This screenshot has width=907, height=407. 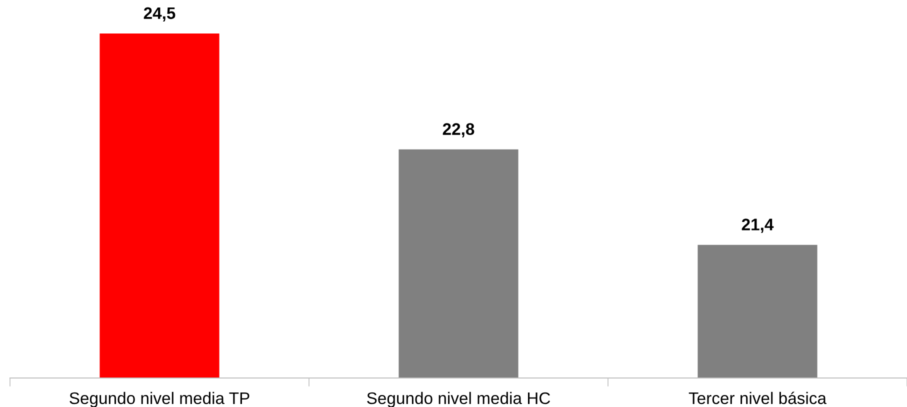 I want to click on data-label: 24,5, so click(x=160, y=14).